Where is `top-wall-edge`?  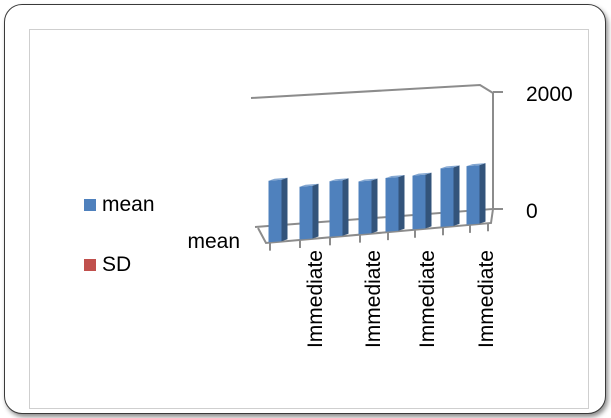
top-wall-edge is located at coordinates (372, 91).